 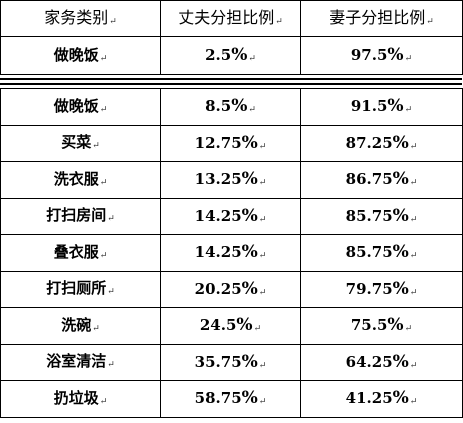 What do you see at coordinates (381, 399) in the screenshot?
I see `wife-share-cell: 41.25%↵` at bounding box center [381, 399].